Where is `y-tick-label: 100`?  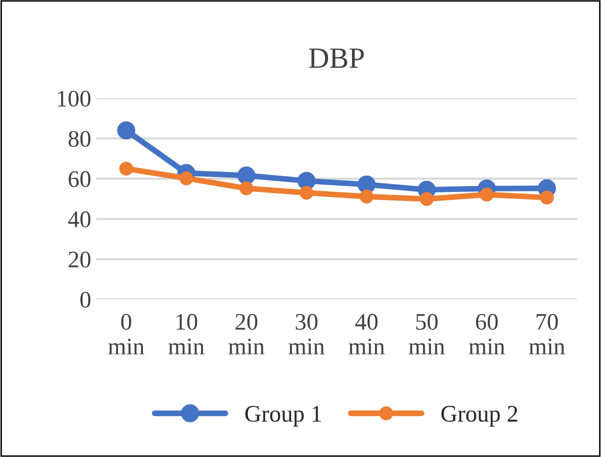
y-tick-label: 100 is located at coordinates (74, 98).